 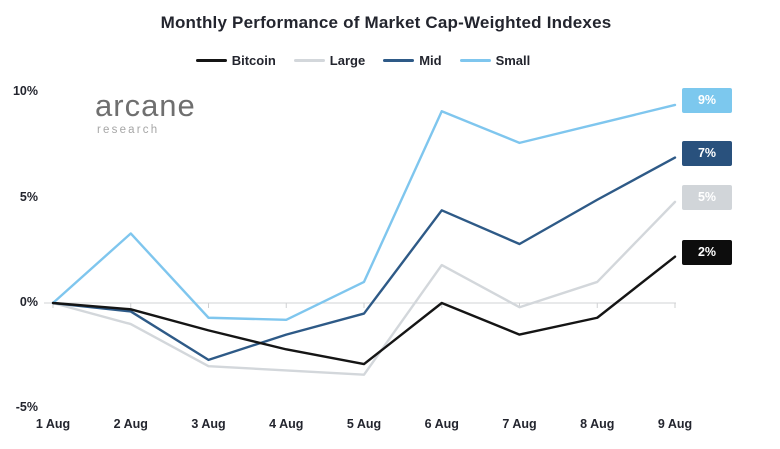 What do you see at coordinates (597, 424) in the screenshot?
I see `x-axis-label: 8 Aug` at bounding box center [597, 424].